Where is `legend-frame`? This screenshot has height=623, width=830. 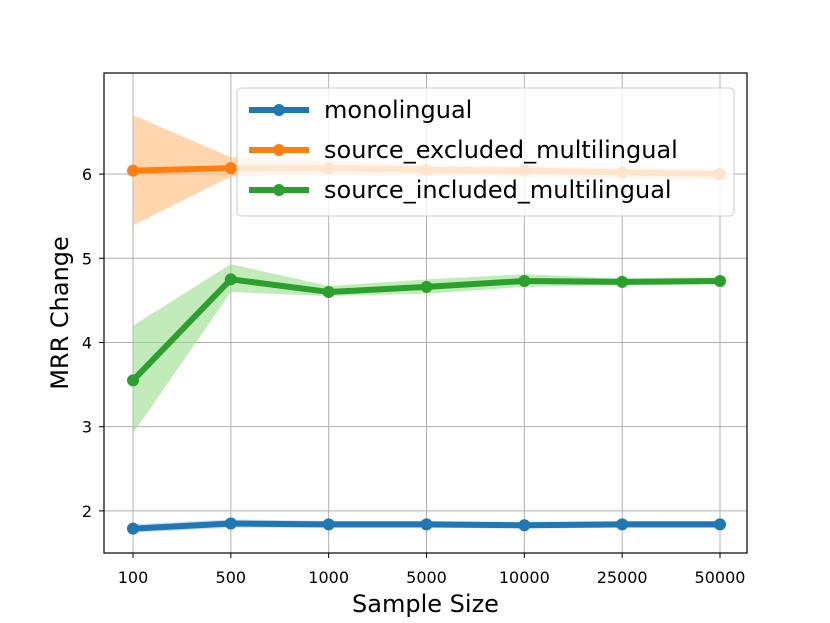
legend-frame is located at coordinates (485, 152).